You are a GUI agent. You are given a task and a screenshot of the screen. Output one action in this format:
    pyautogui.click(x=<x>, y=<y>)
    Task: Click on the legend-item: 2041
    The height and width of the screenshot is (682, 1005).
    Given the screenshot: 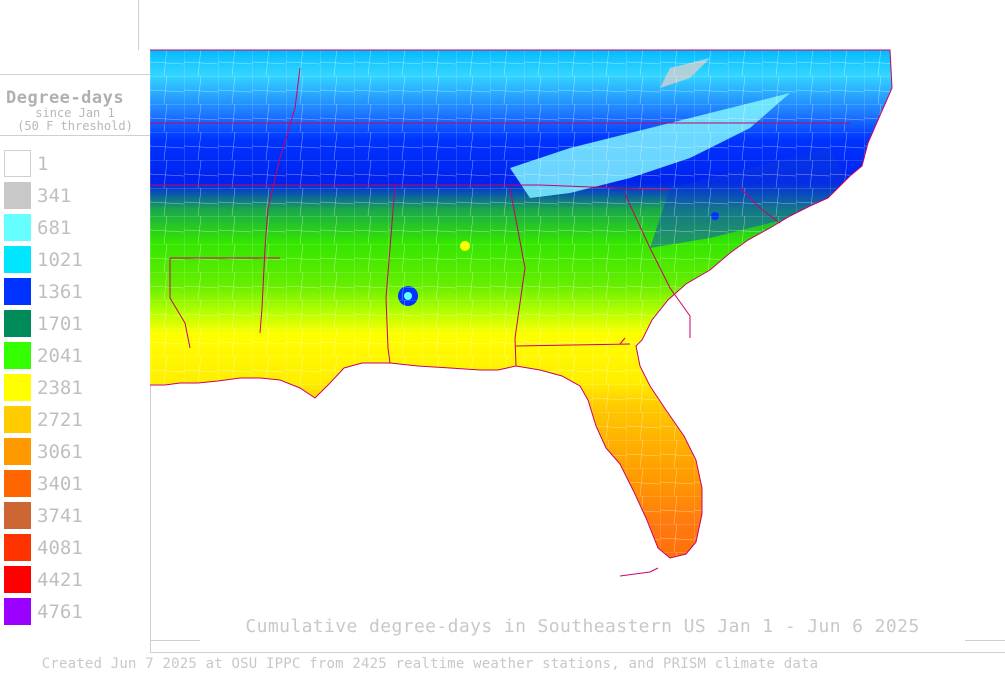 What is the action you would take?
    pyautogui.click(x=74, y=356)
    